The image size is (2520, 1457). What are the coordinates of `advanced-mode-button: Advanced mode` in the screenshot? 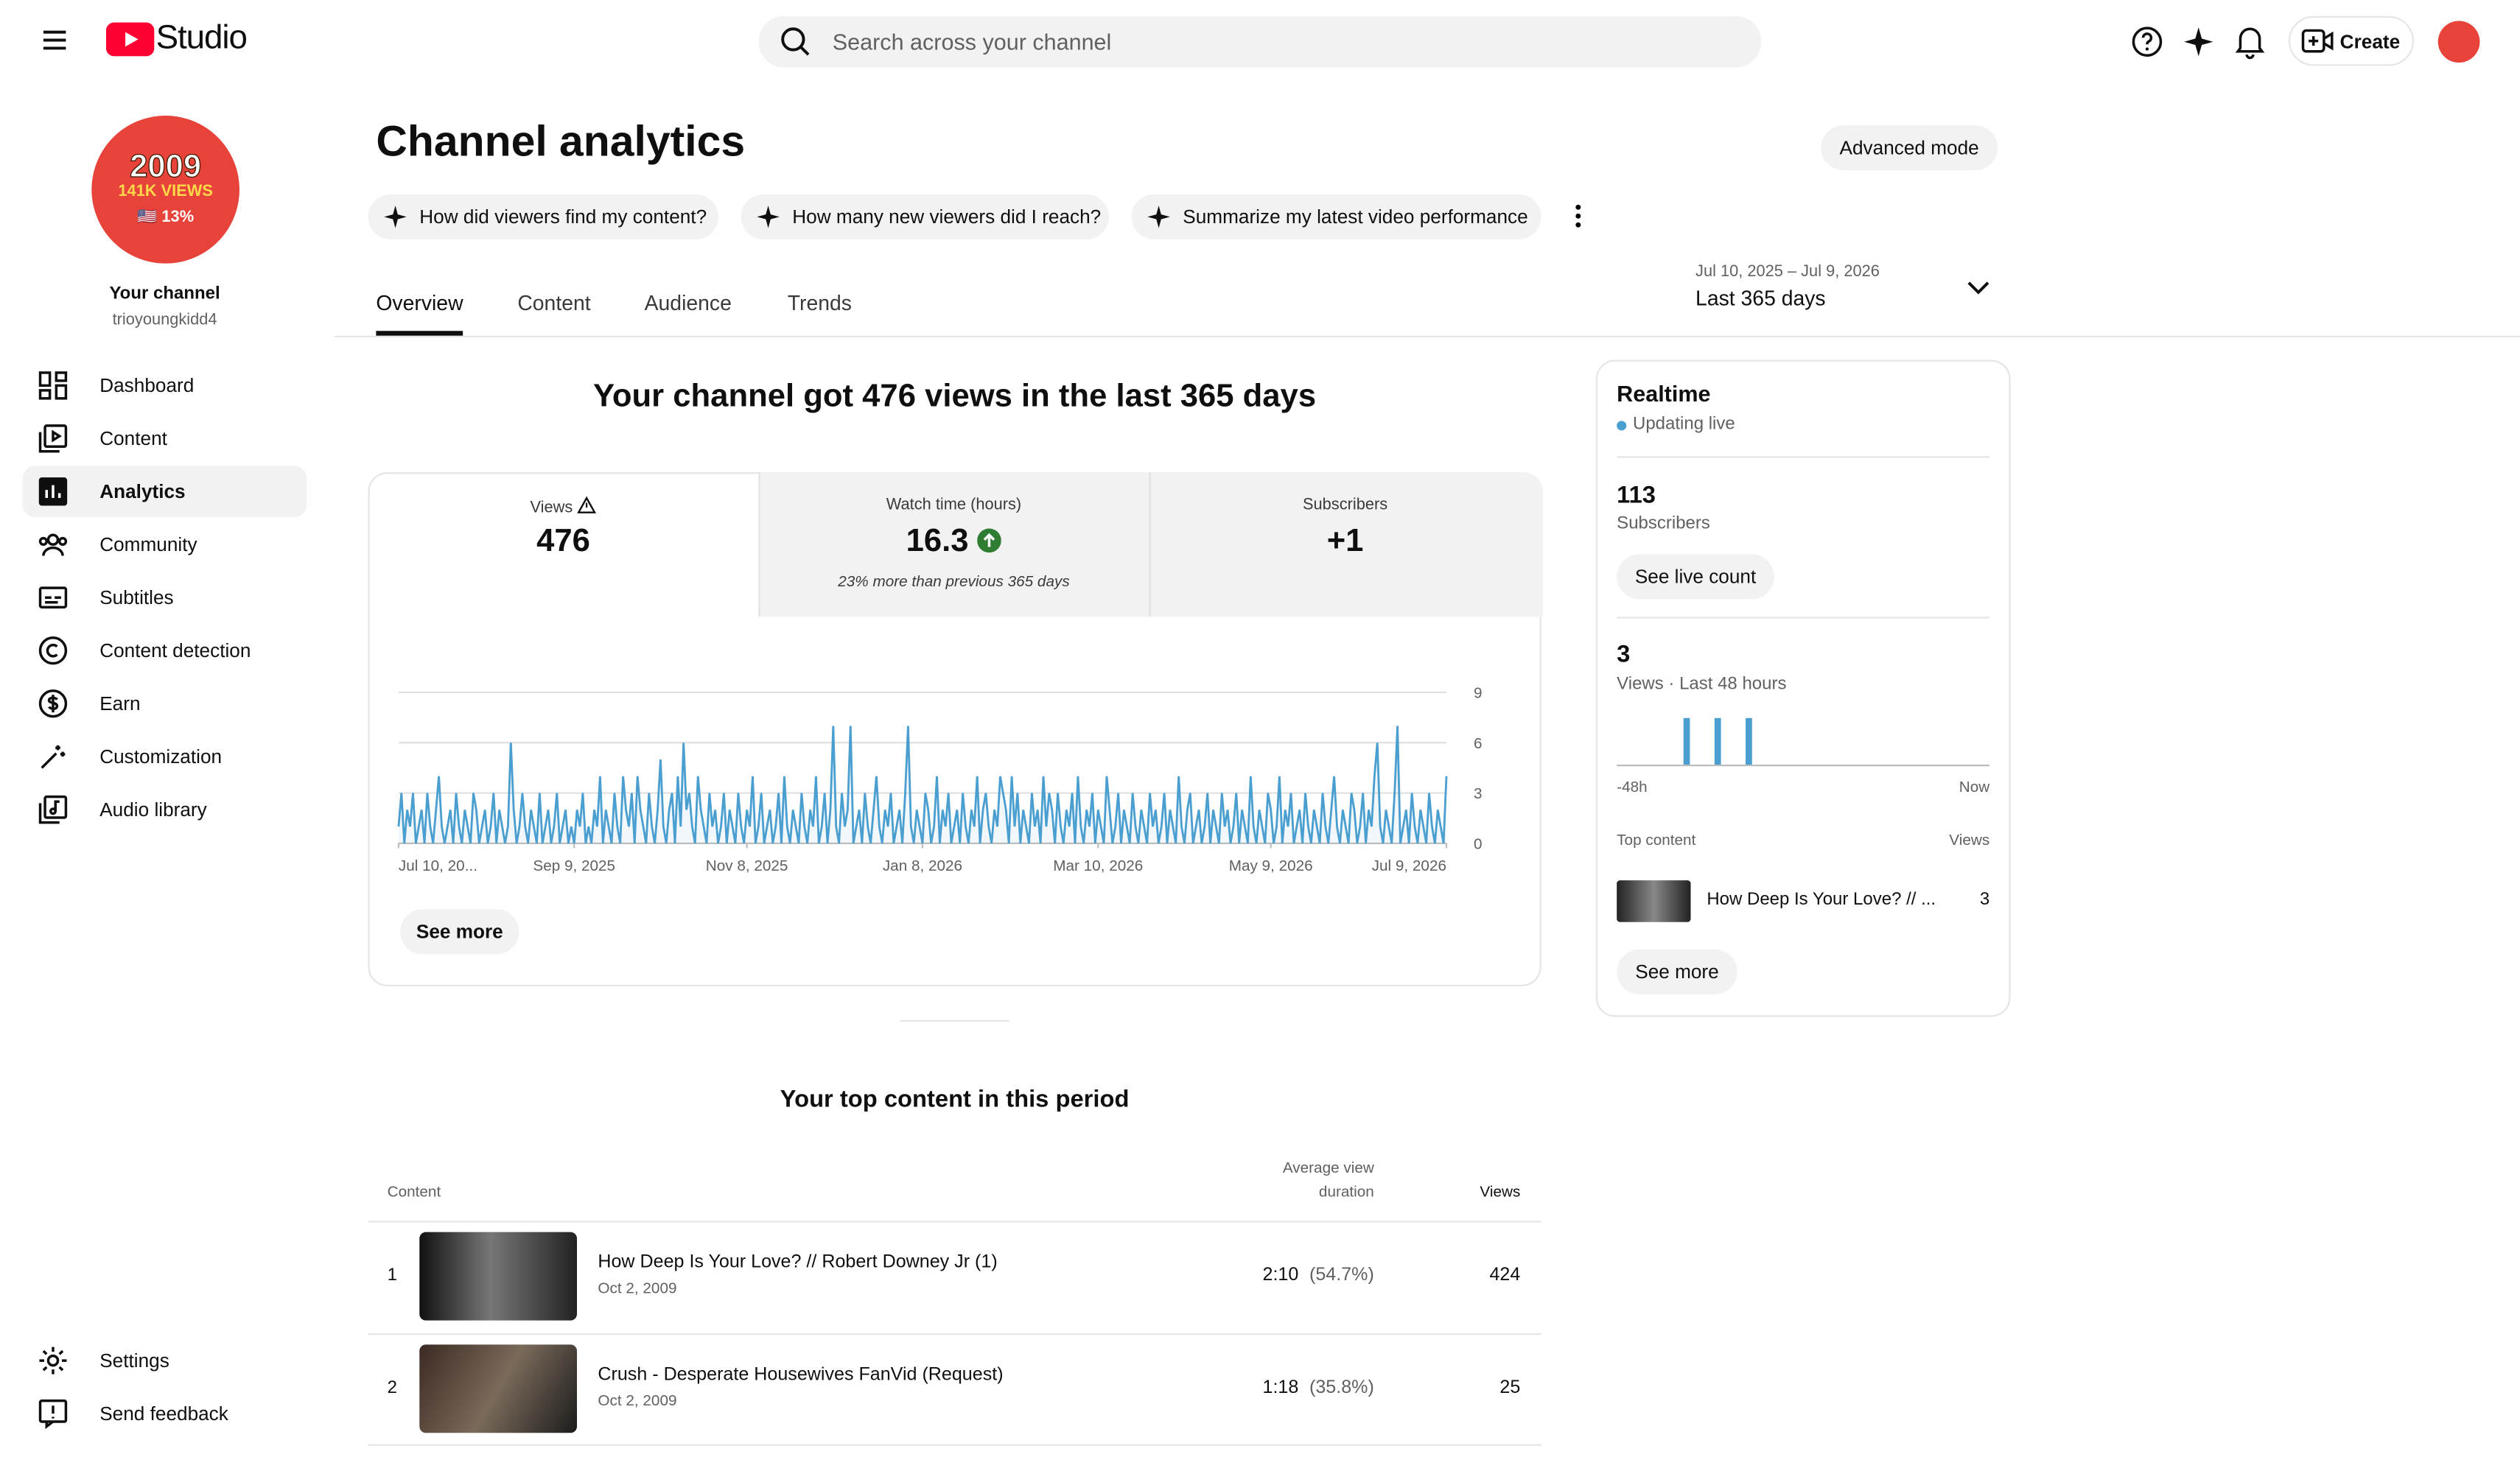 It's located at (1909, 148).